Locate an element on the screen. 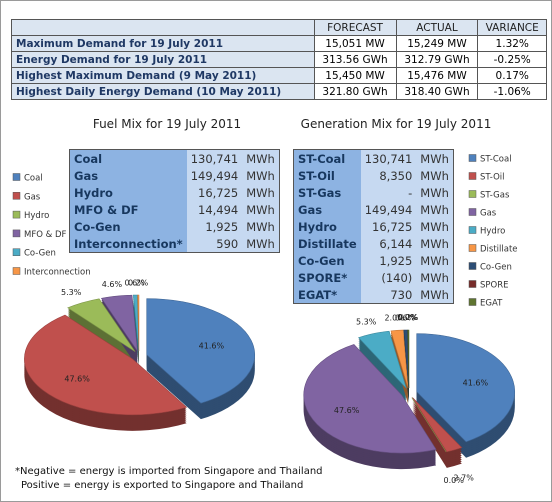  value-cell: 312.79 GWh is located at coordinates (437, 59).